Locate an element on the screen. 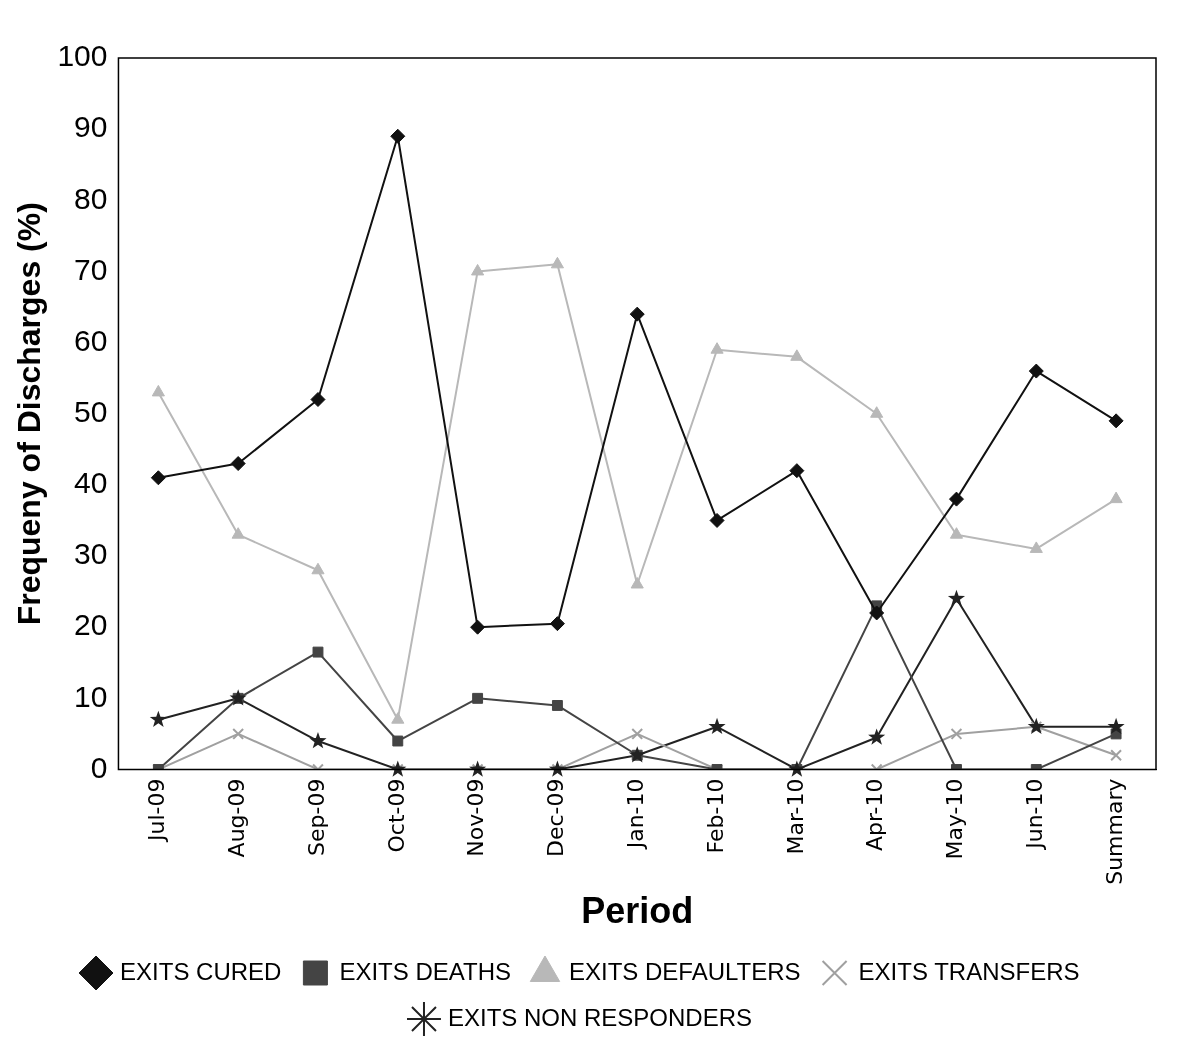 This screenshot has height=1049, width=1194. x-tick-label: Jun-10 is located at coordinates (1034, 814).